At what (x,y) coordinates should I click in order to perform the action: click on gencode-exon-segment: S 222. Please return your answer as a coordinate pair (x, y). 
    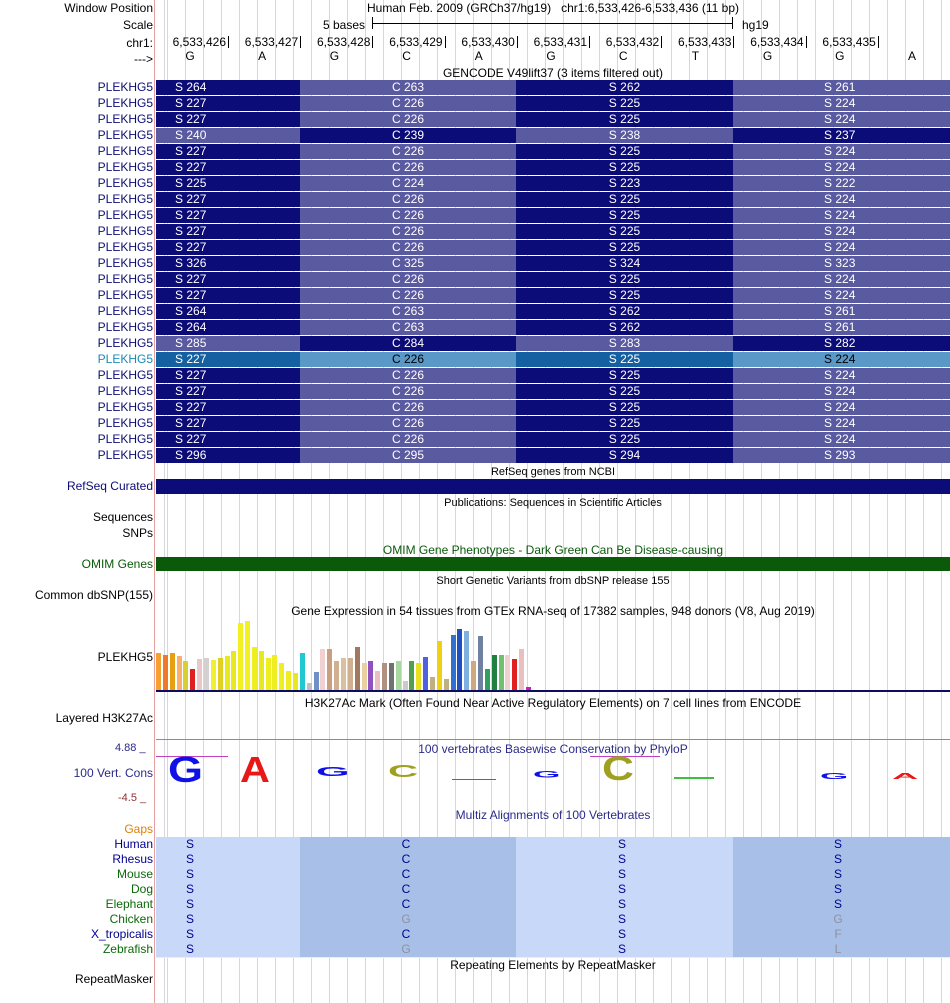
    Looking at the image, I should click on (841, 183).